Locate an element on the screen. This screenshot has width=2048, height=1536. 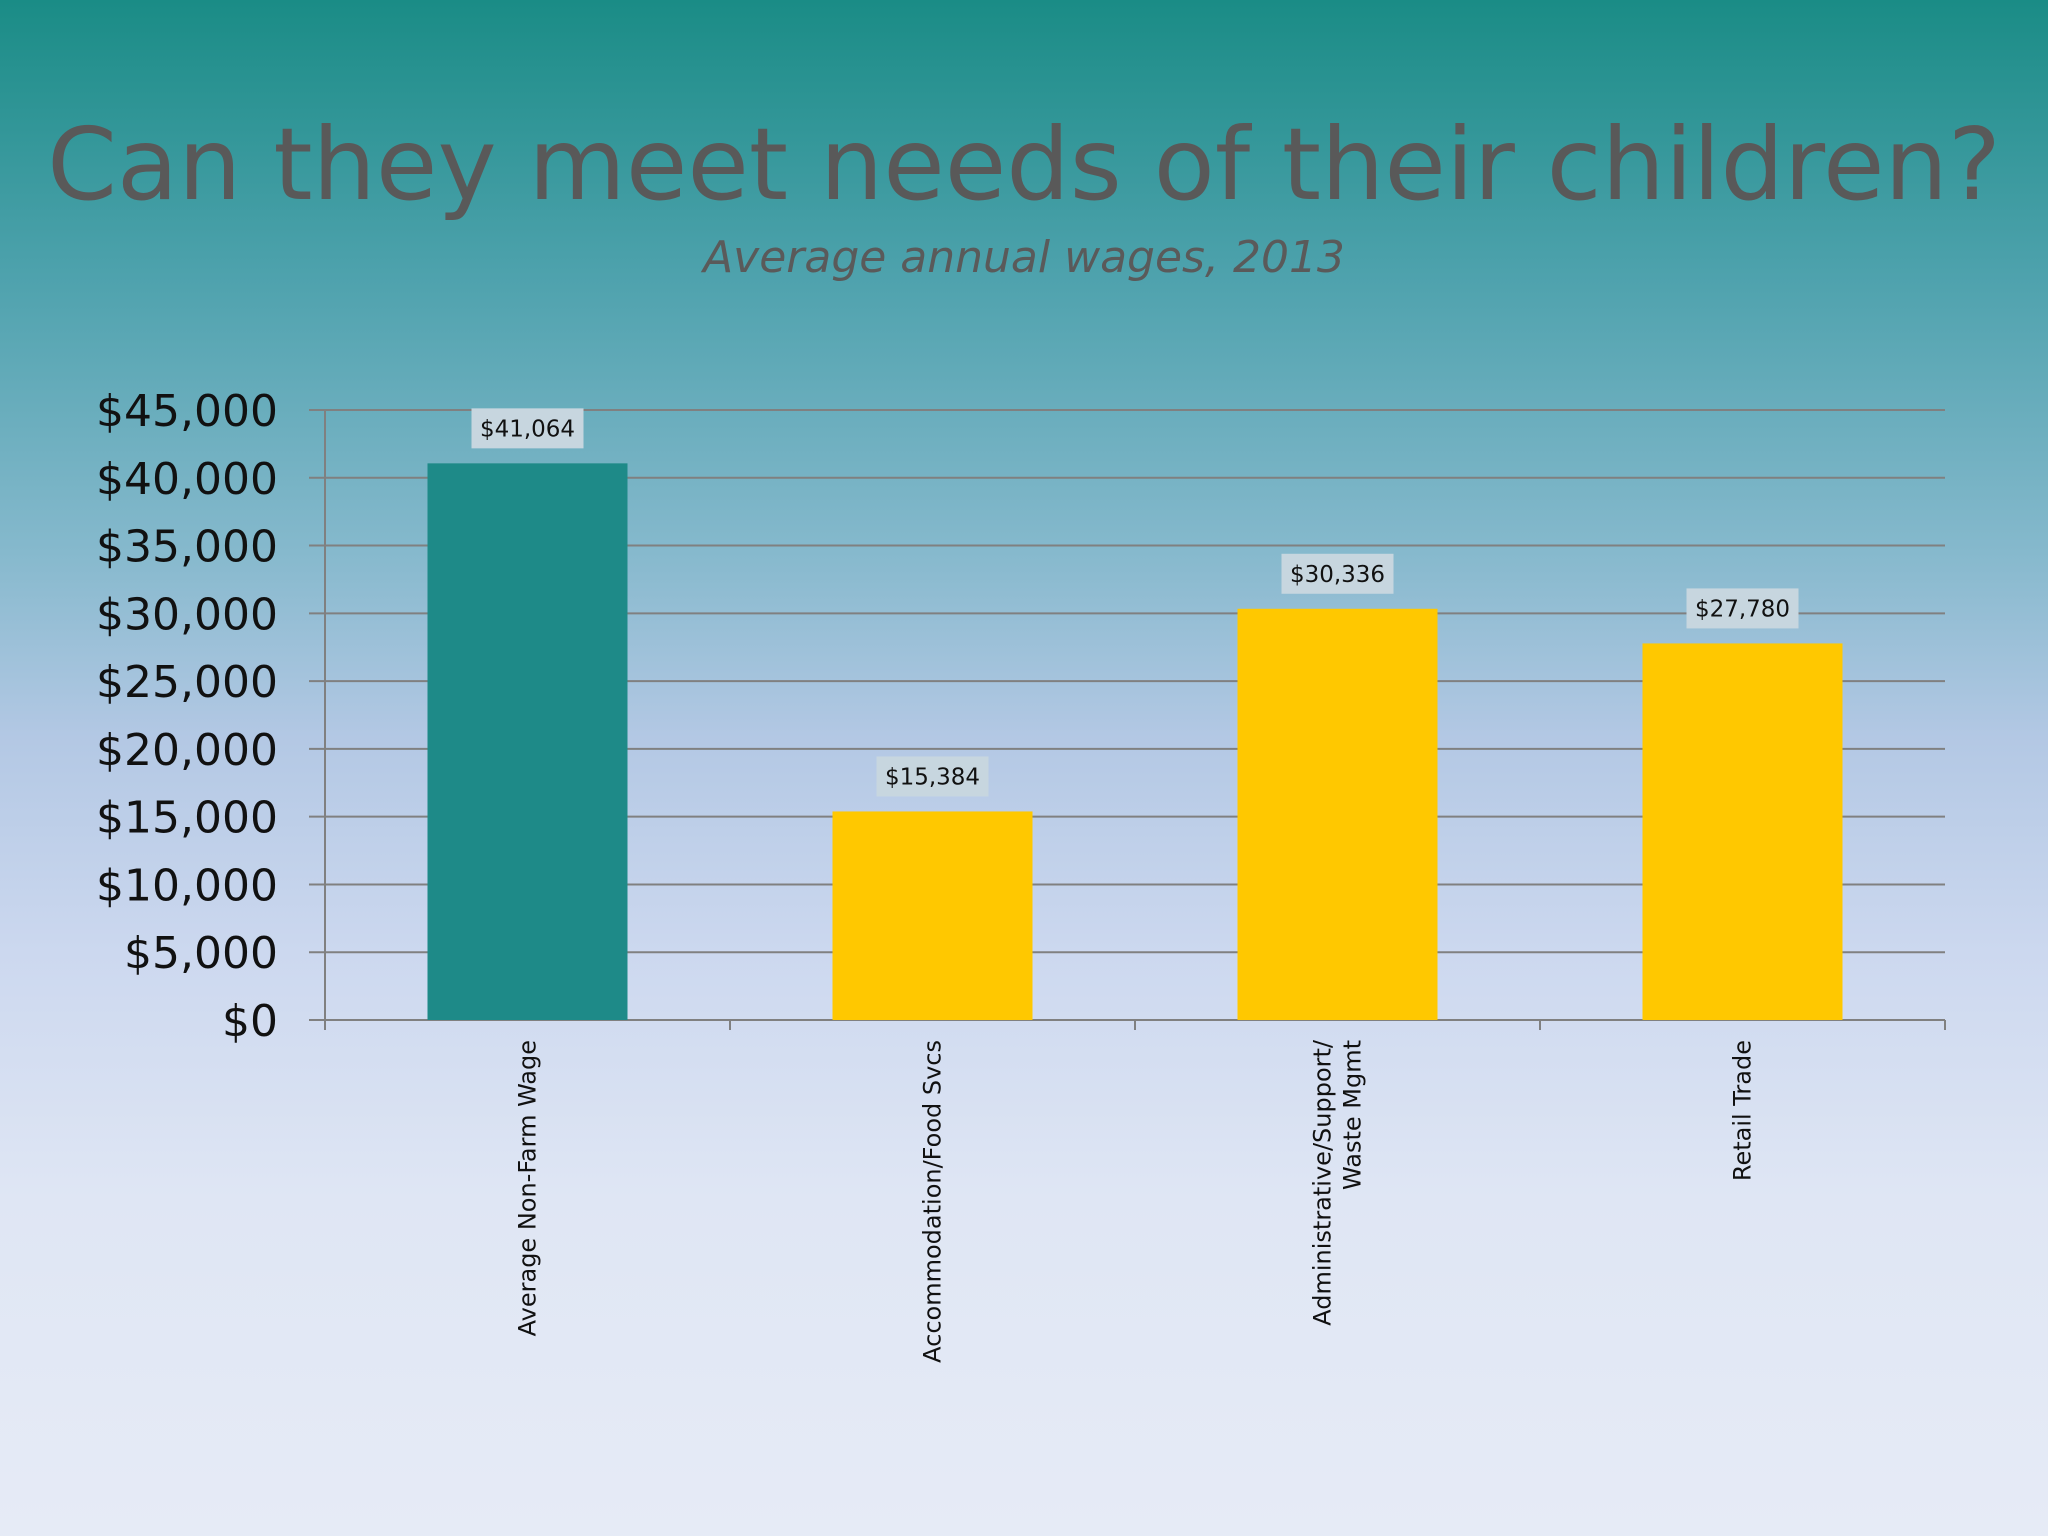
y-tick-label: $40,000 is located at coordinates (187, 479).